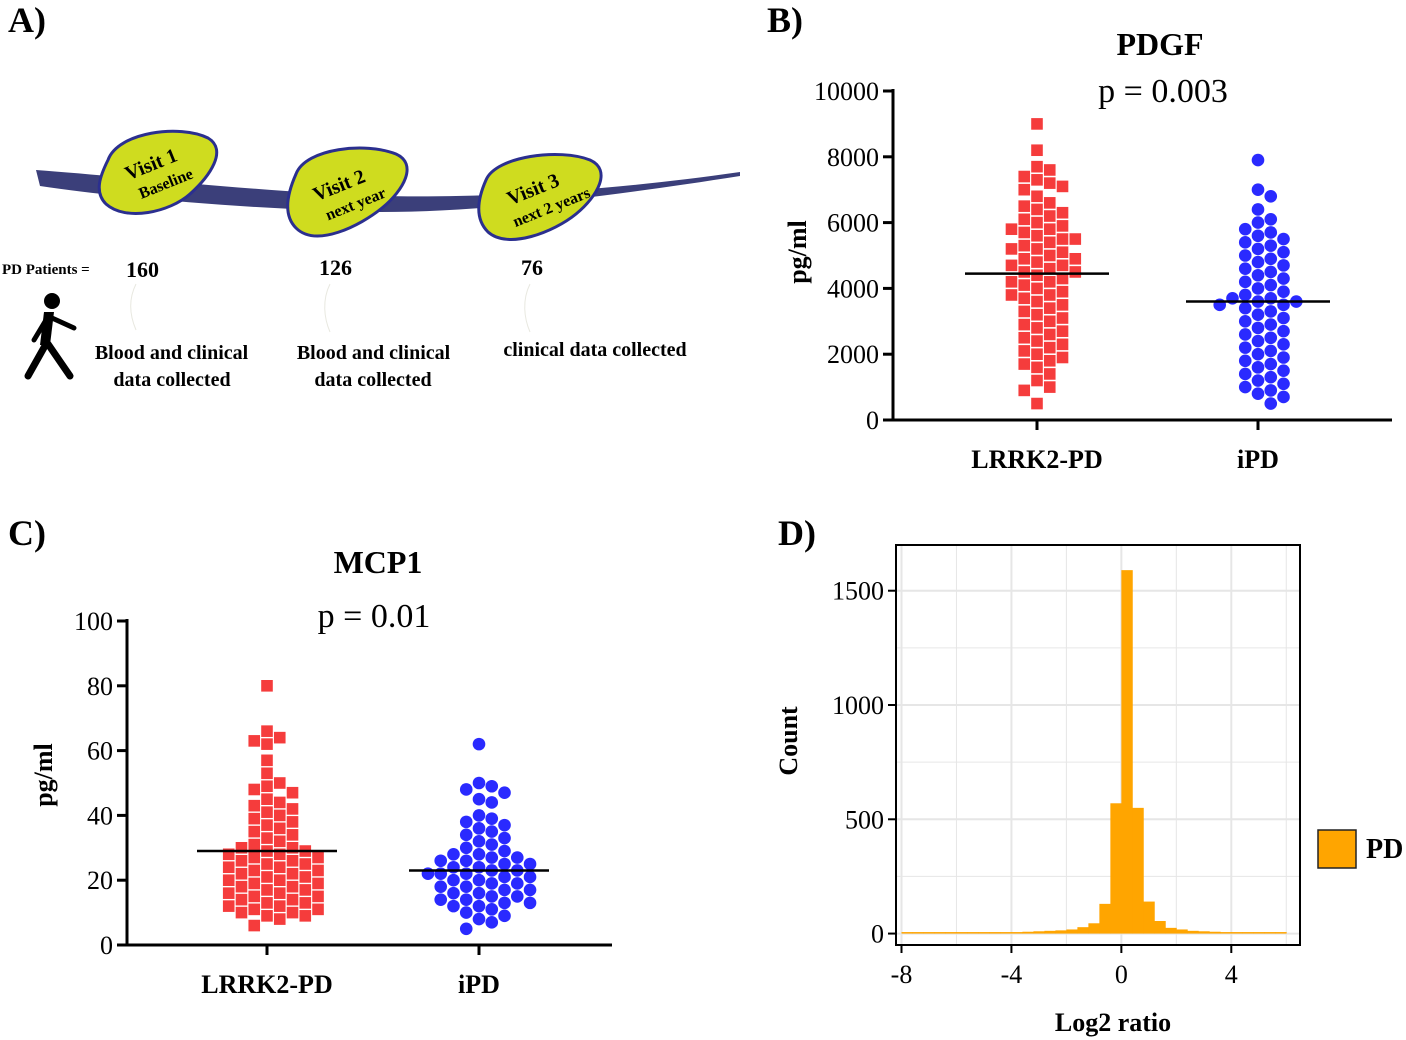 This screenshot has height=1040, width=1406. What do you see at coordinates (858, 705) in the screenshot?
I see `hist-y-tick-label: 1000` at bounding box center [858, 705].